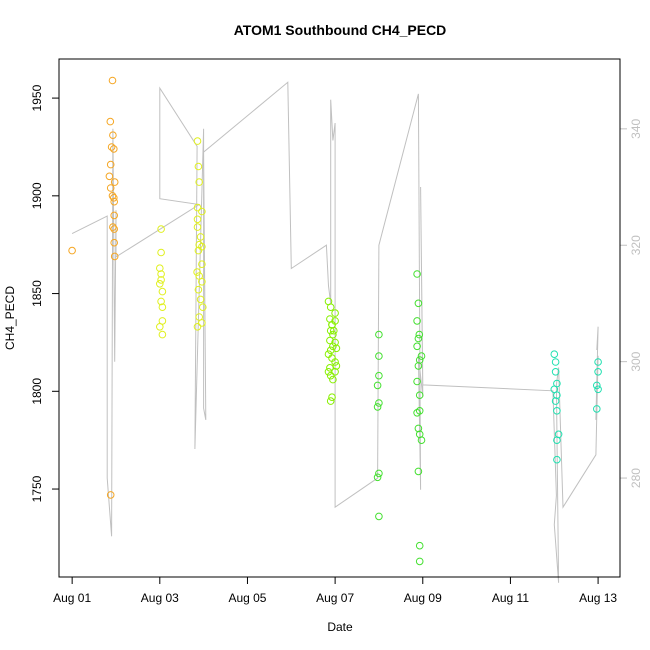  I want to click on y-tick-label: 1750, so click(37, 488).